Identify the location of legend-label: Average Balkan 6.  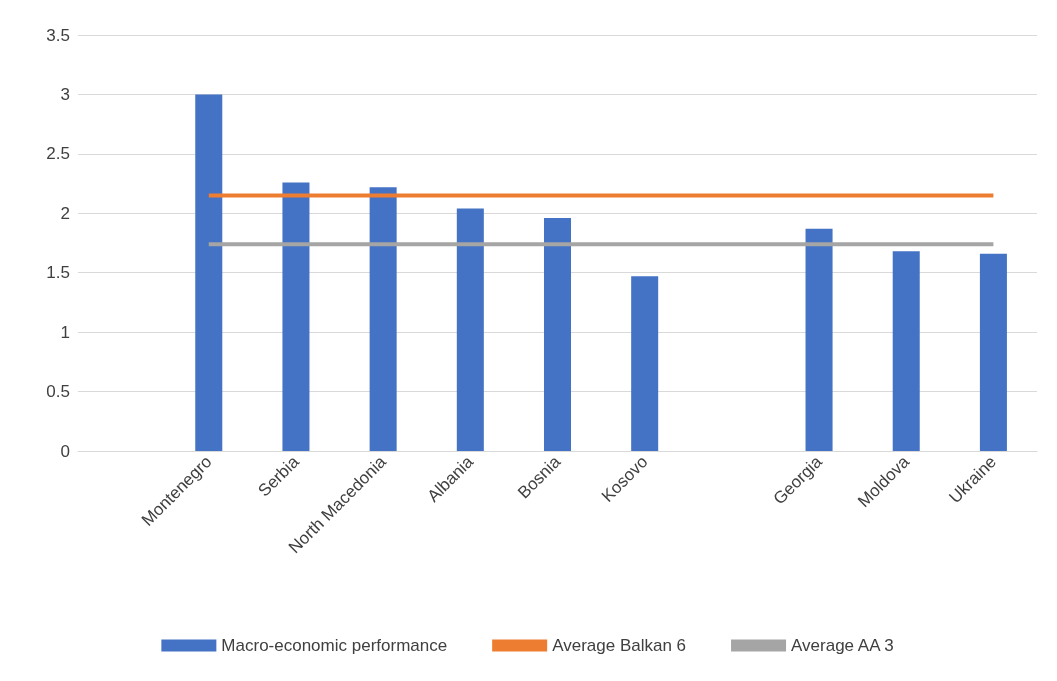
(619, 645).